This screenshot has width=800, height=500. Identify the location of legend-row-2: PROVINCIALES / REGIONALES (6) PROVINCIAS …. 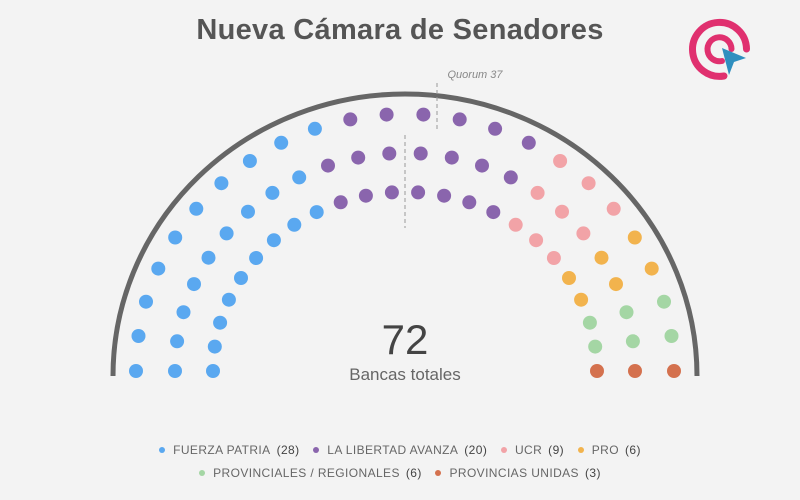
(400, 473).